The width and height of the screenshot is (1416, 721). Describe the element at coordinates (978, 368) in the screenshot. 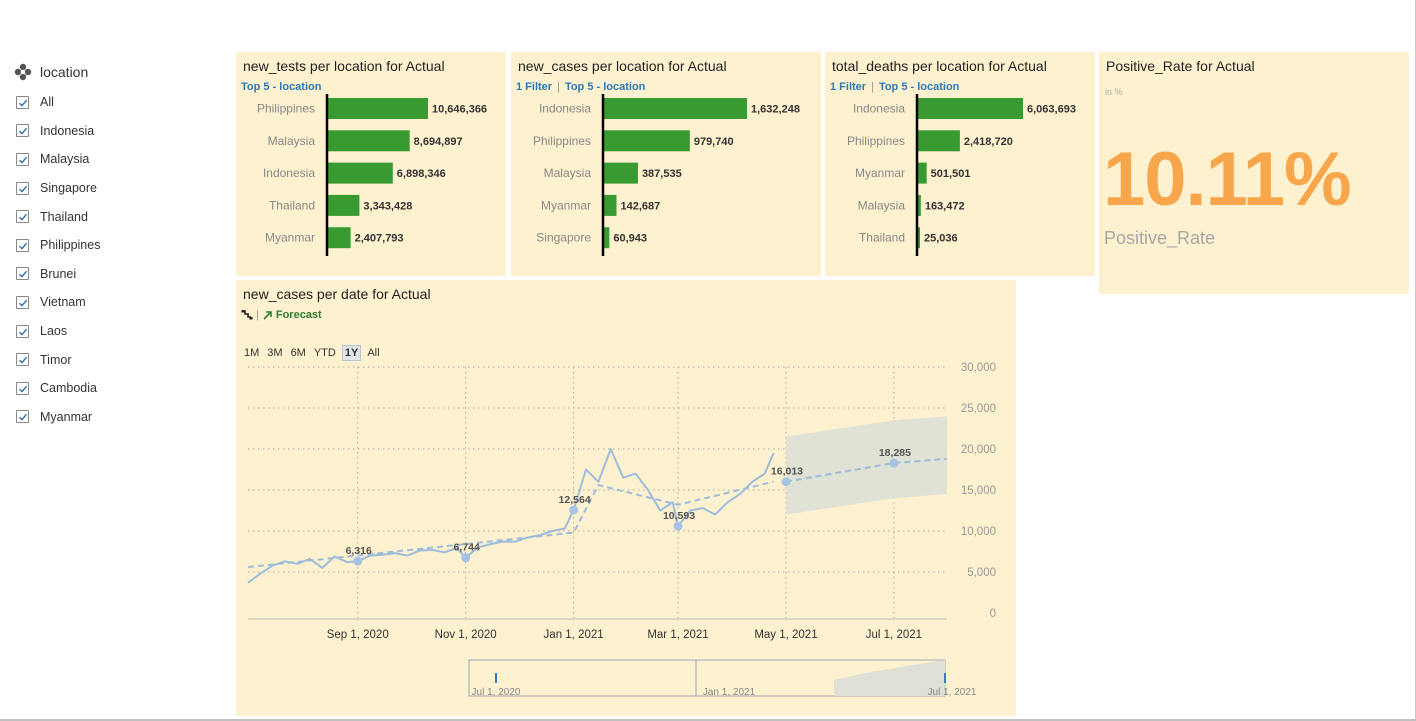

I see `y-tick-label: 30,000` at that location.